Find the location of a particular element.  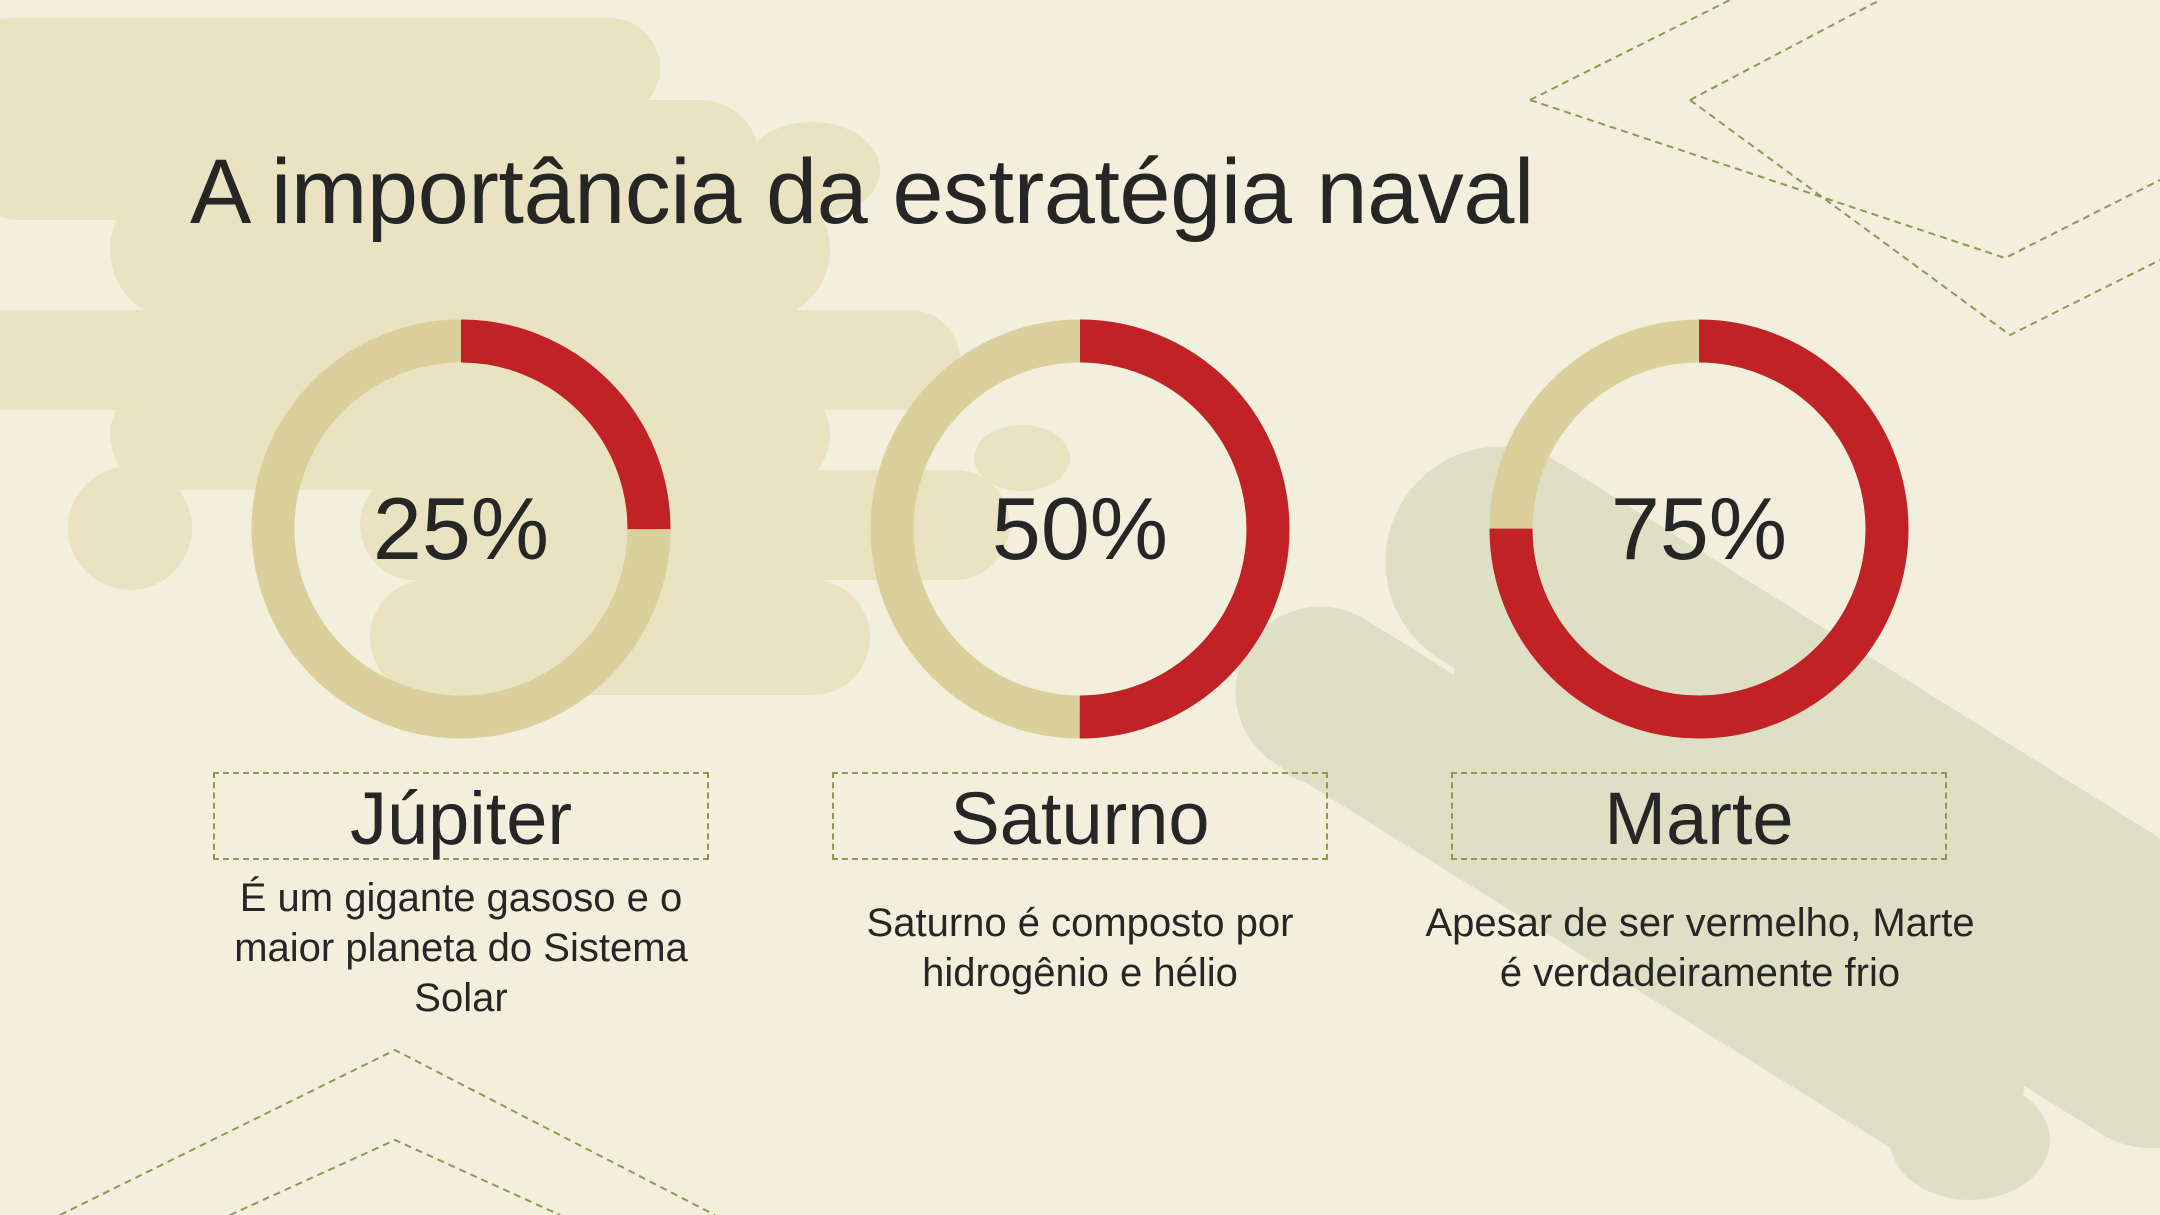

planet-name-jupiter: Júpiter is located at coordinates (461, 818).